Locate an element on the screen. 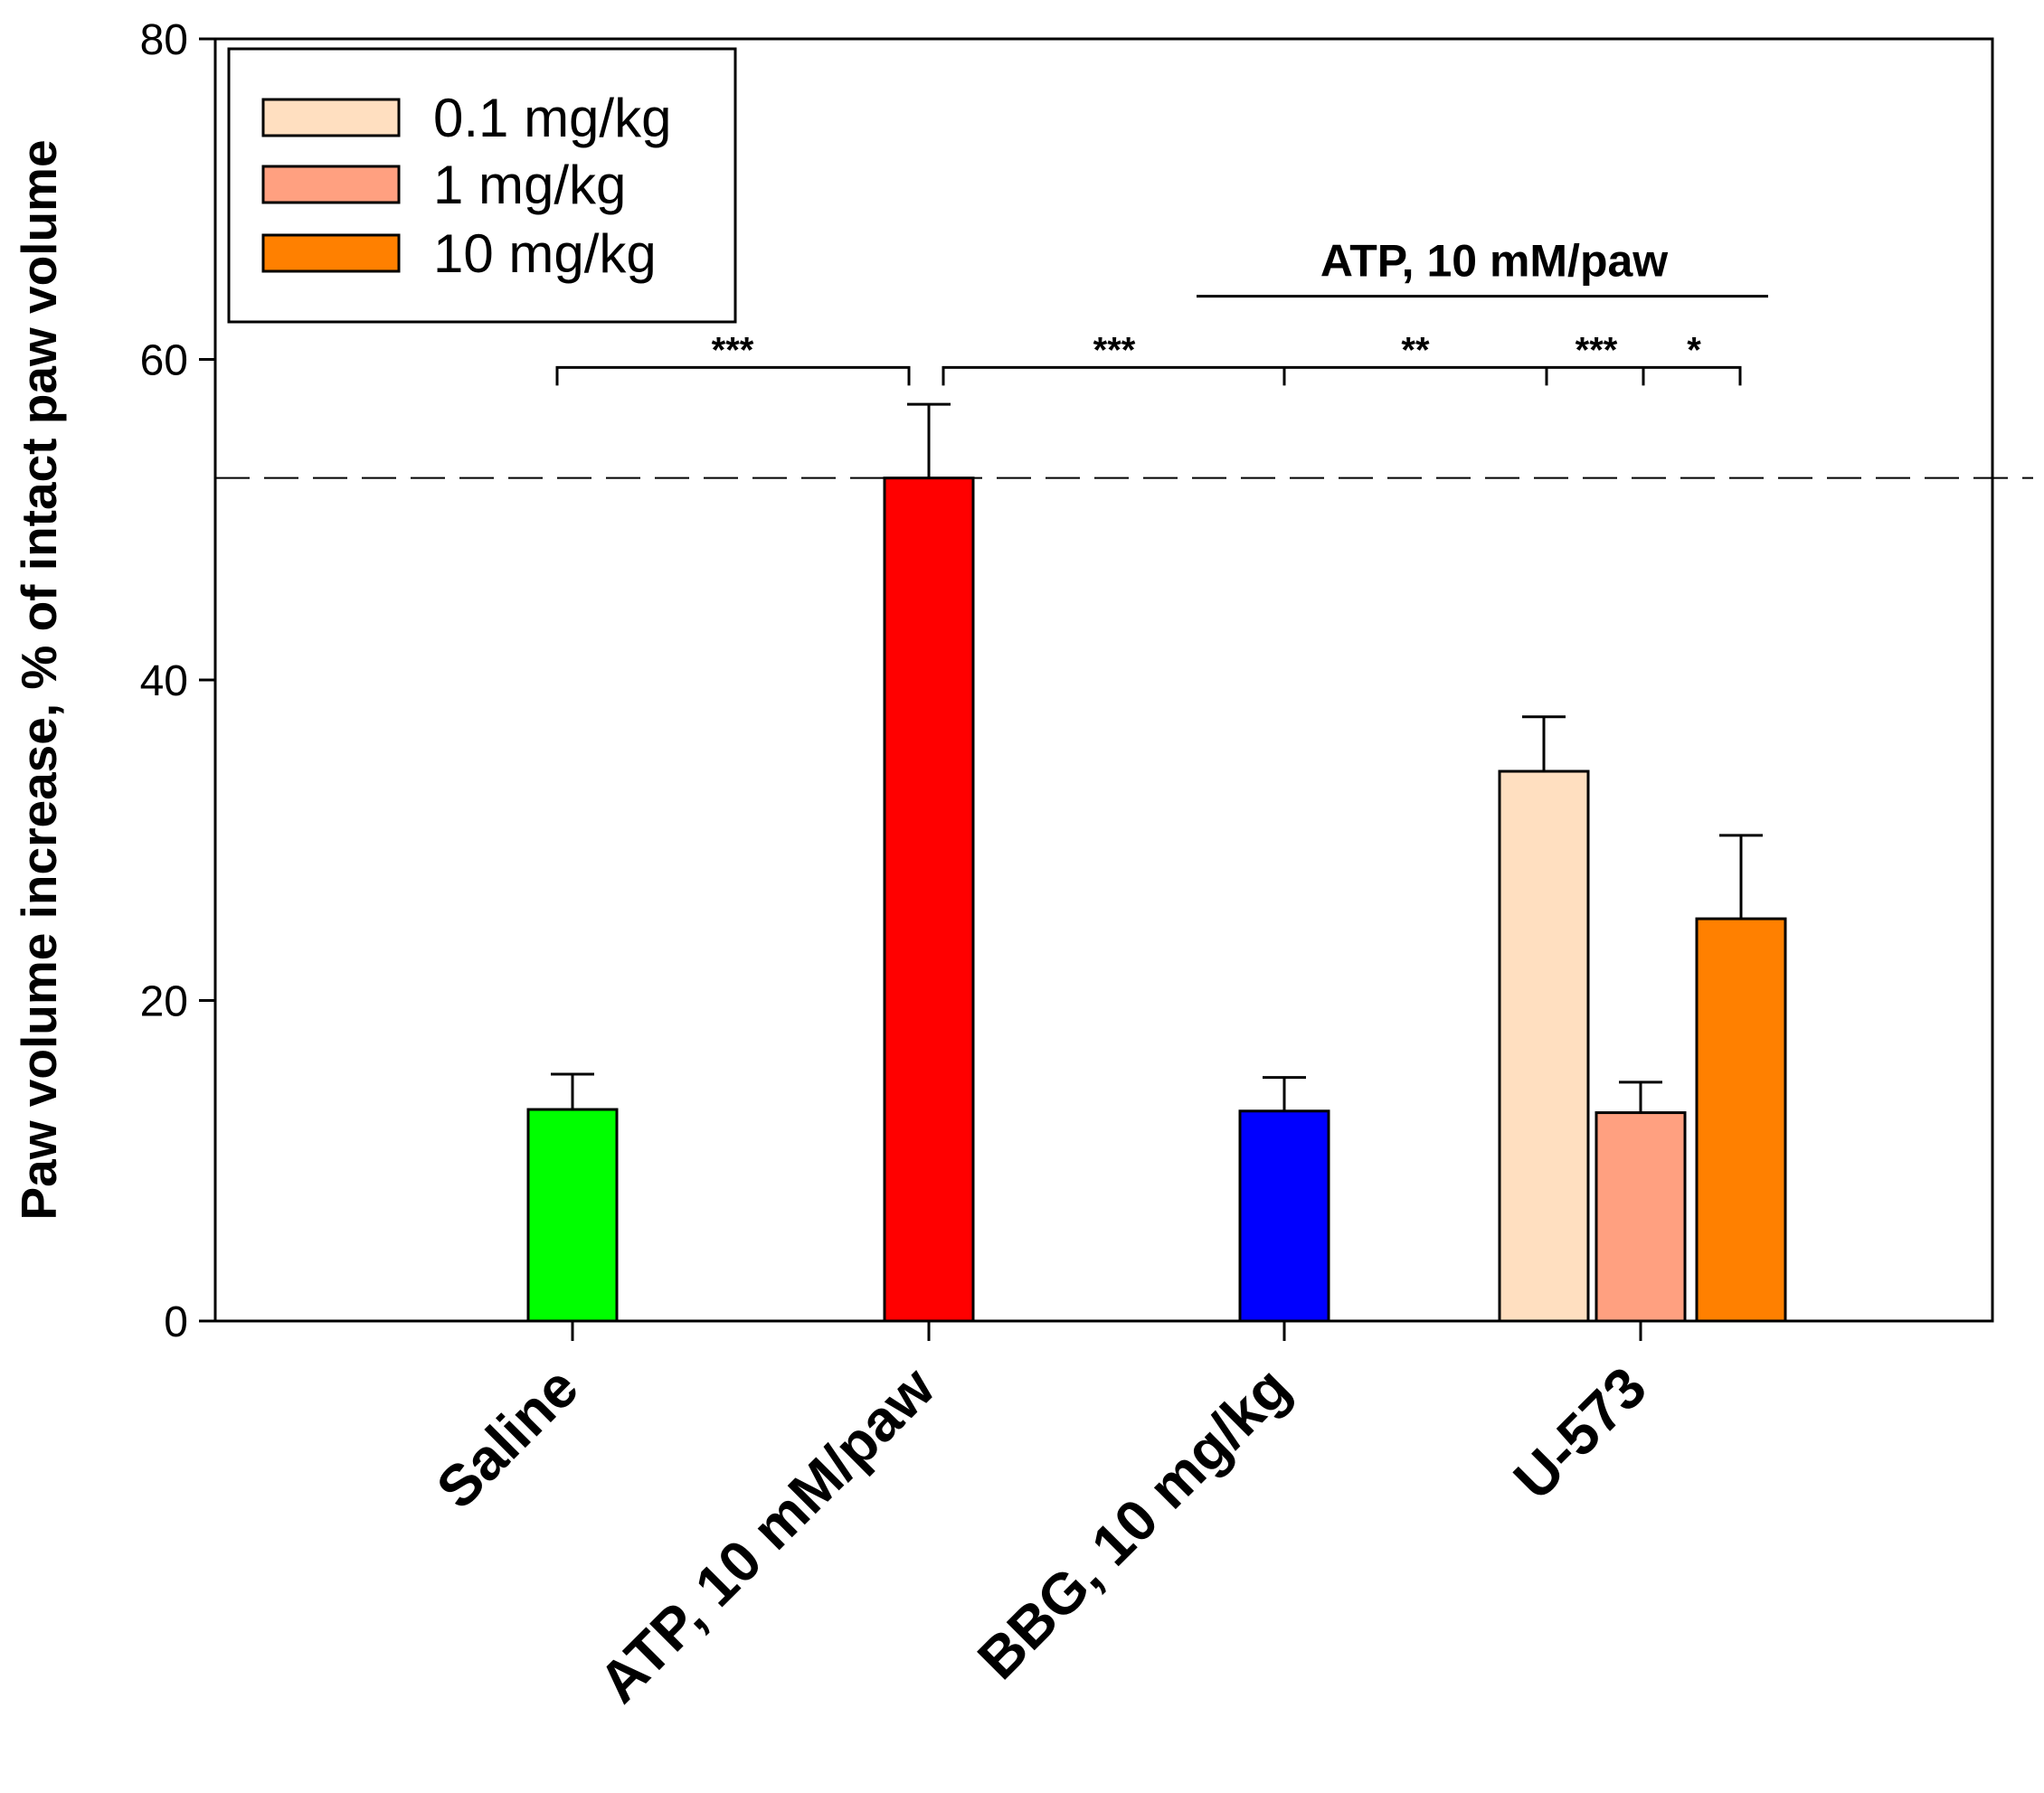 The width and height of the screenshot is (2044, 1793). legend-entry: 10 mg/kg is located at coordinates (459, 253).